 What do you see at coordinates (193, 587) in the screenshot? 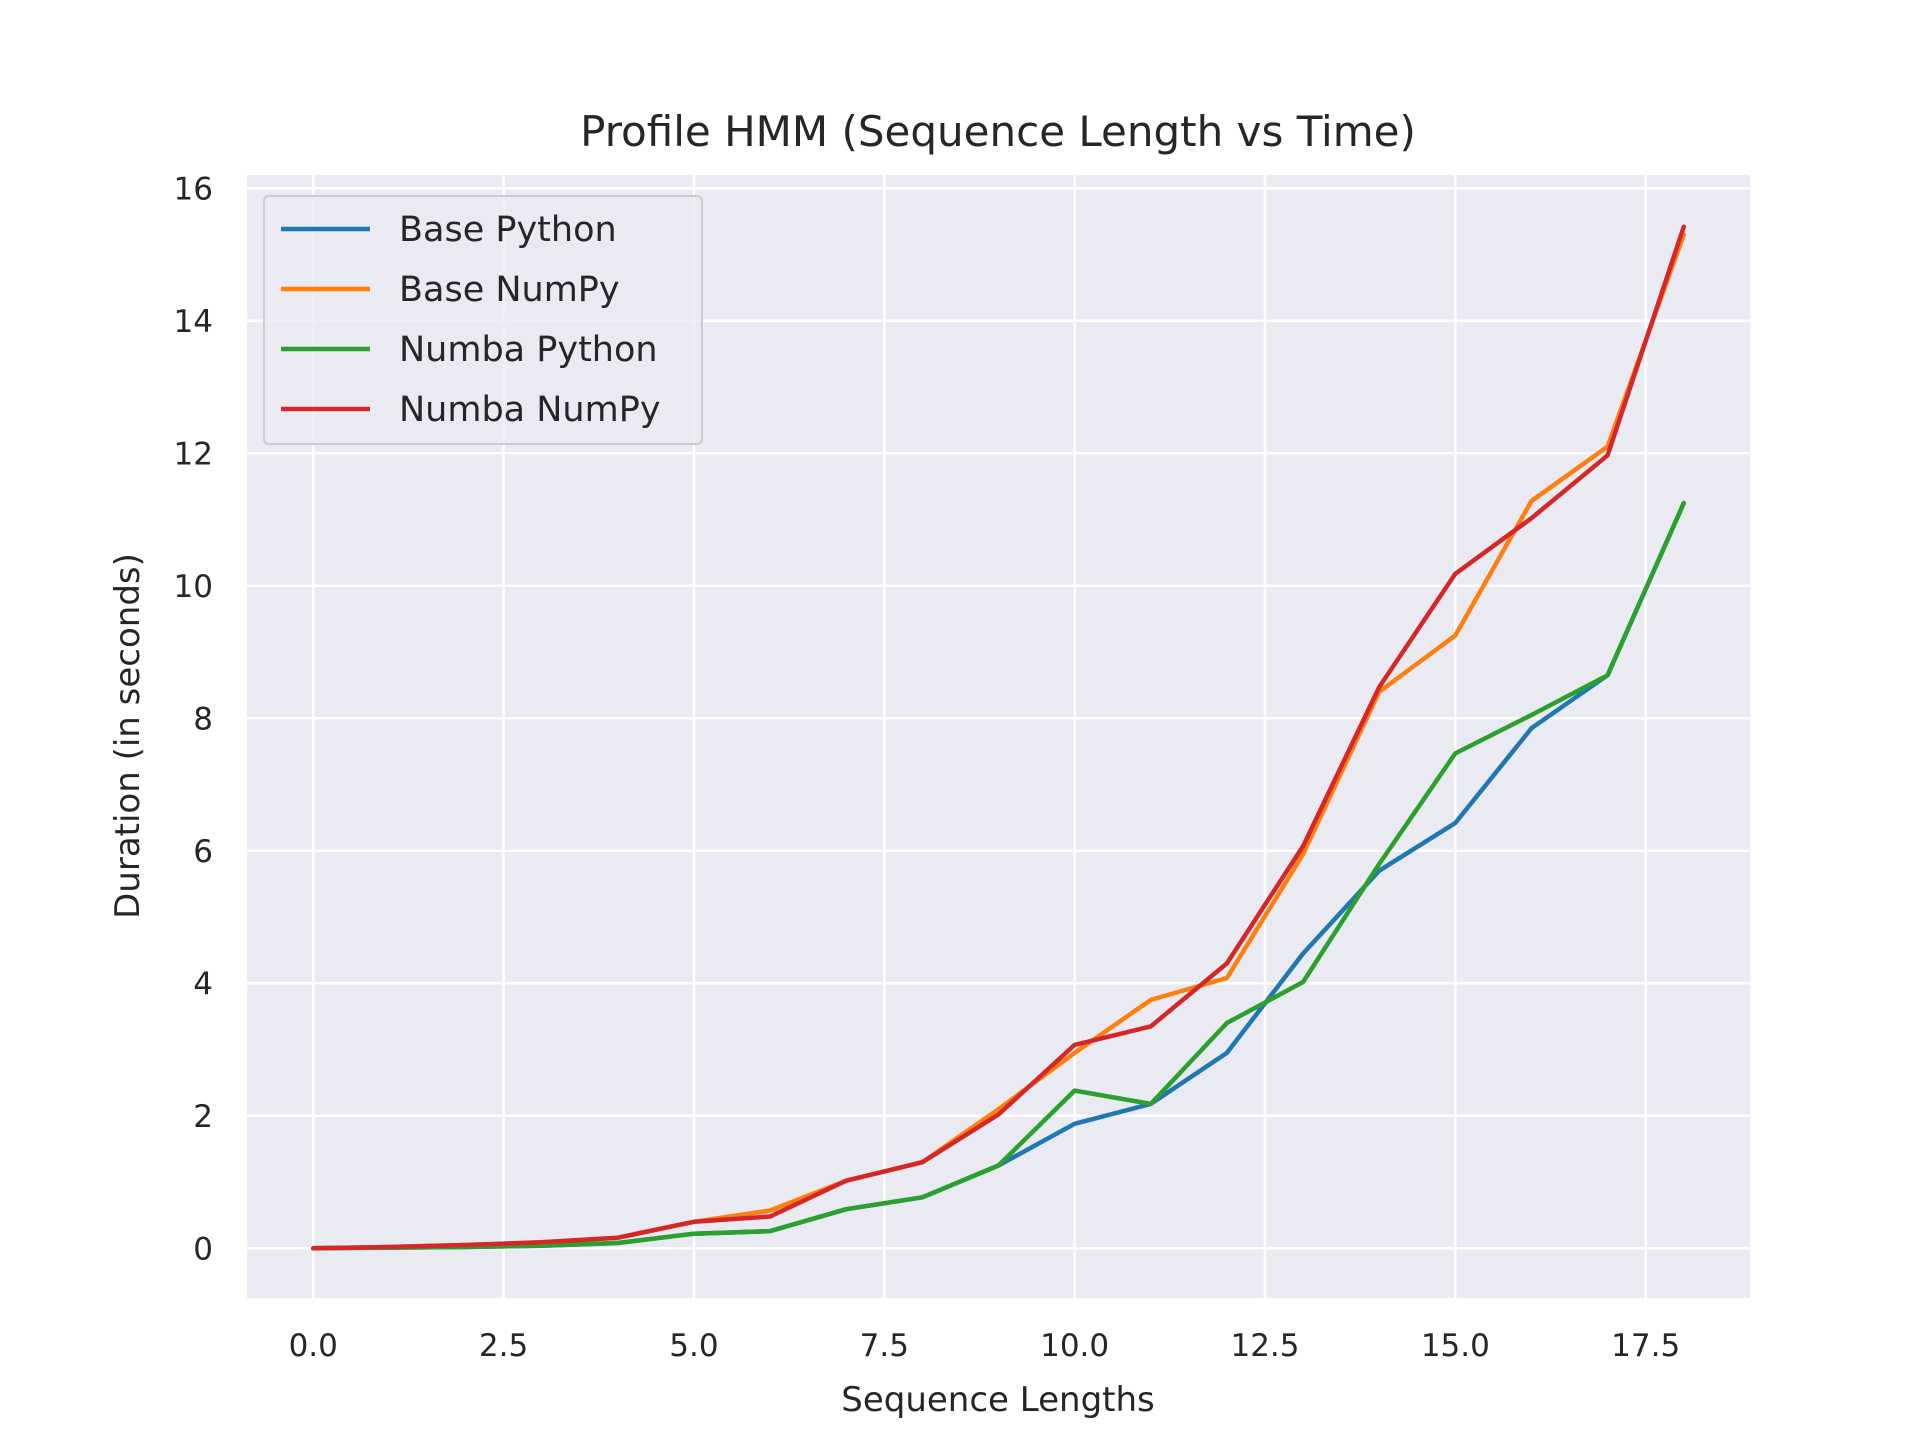
I see `y-tick-label: 10` at bounding box center [193, 587].